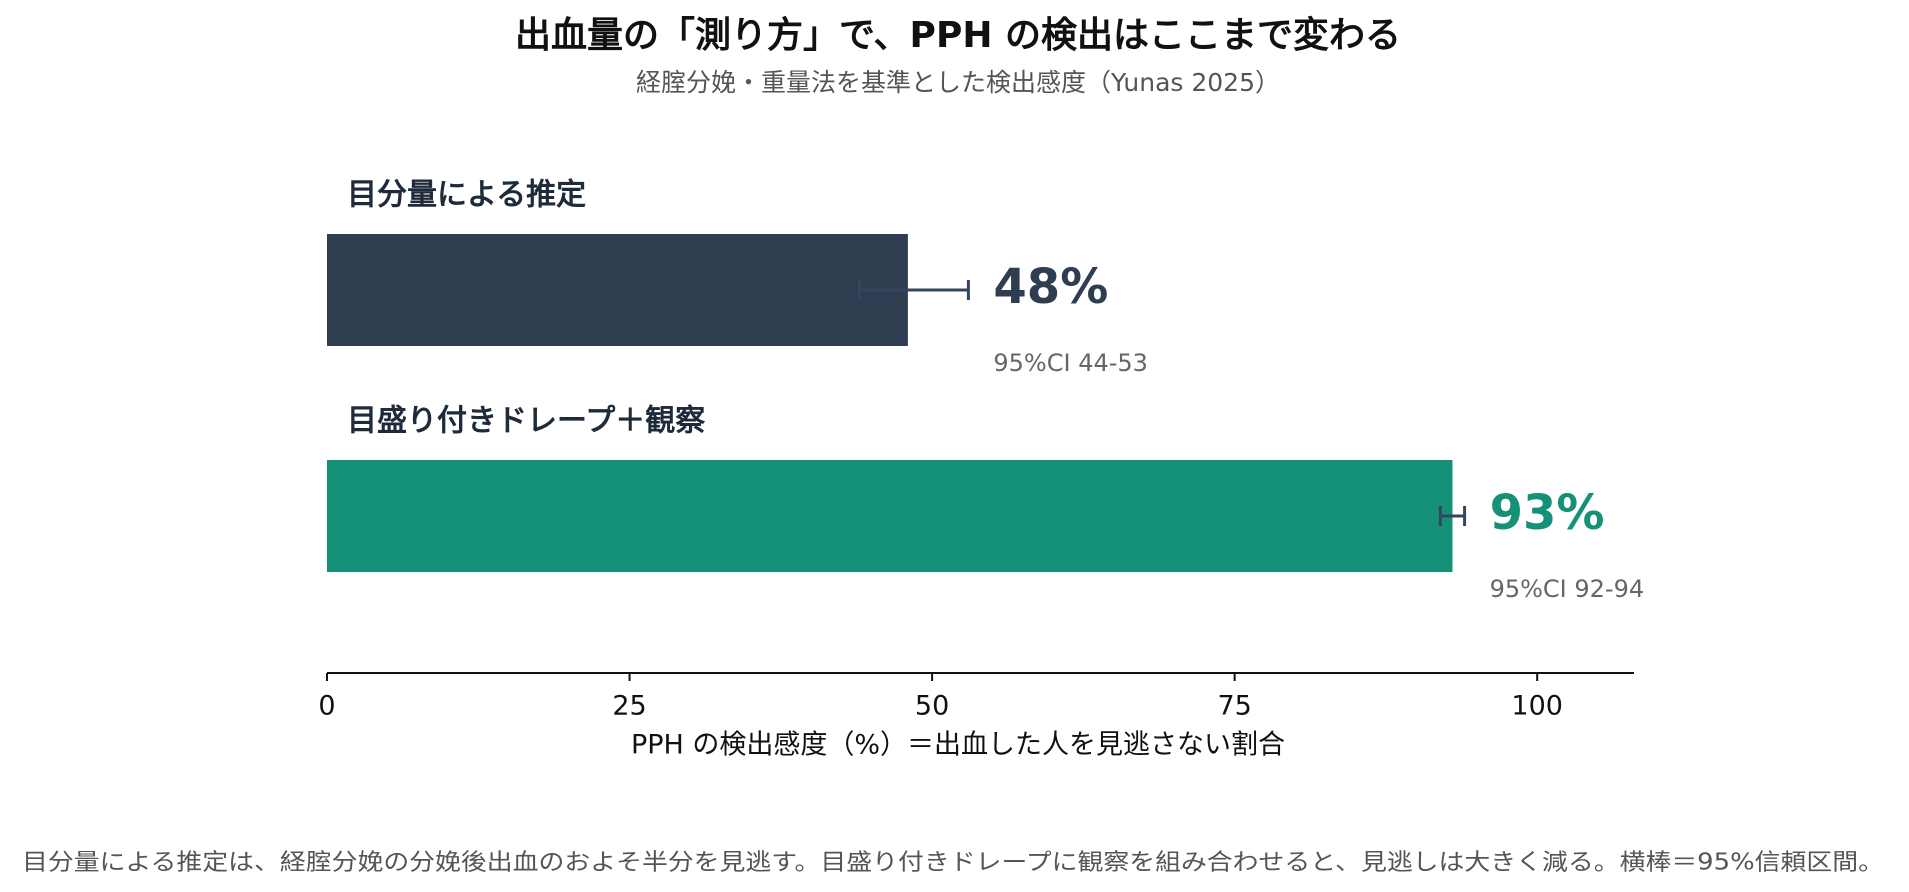  What do you see at coordinates (958, 35) in the screenshot?
I see `chart-title: 出血量の「測り方」で、PPH の検出はここまで変わる` at bounding box center [958, 35].